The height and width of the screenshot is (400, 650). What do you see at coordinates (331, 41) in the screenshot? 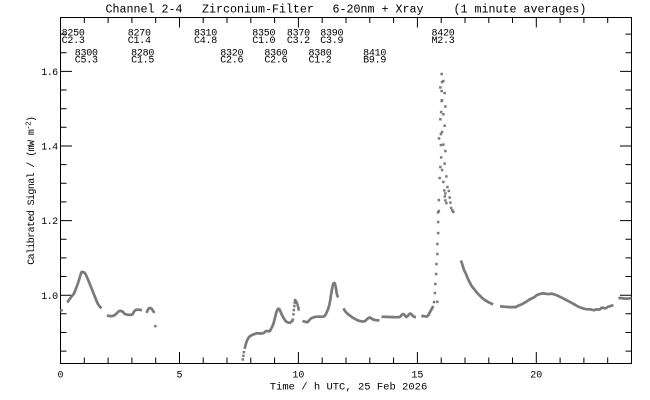
I see `svg-text: C3.9` at bounding box center [331, 41].